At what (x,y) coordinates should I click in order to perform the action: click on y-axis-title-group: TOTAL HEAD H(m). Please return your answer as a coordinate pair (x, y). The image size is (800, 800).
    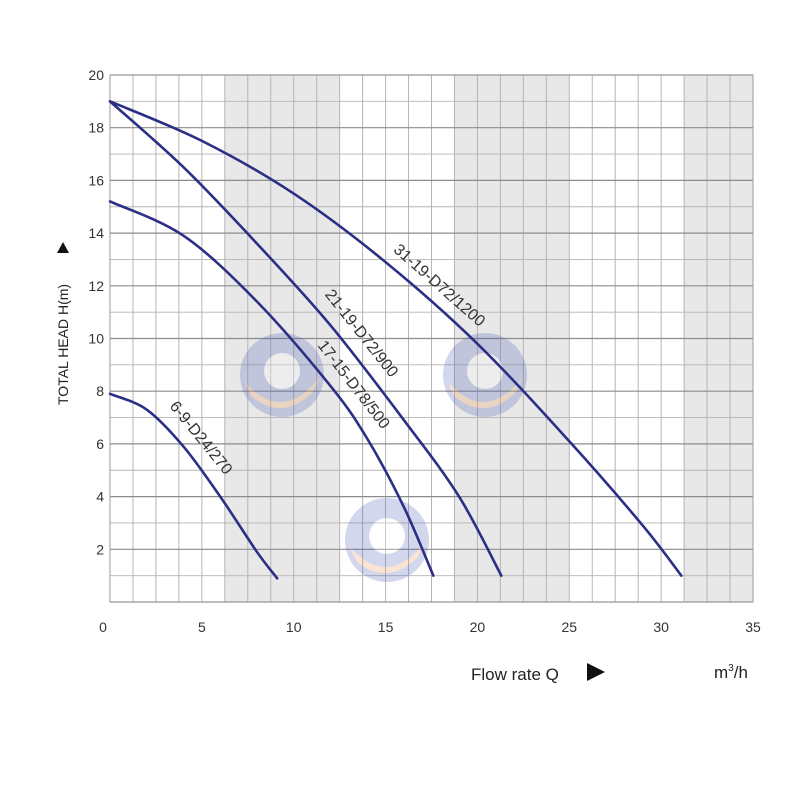
    Looking at the image, I should click on (63, 323).